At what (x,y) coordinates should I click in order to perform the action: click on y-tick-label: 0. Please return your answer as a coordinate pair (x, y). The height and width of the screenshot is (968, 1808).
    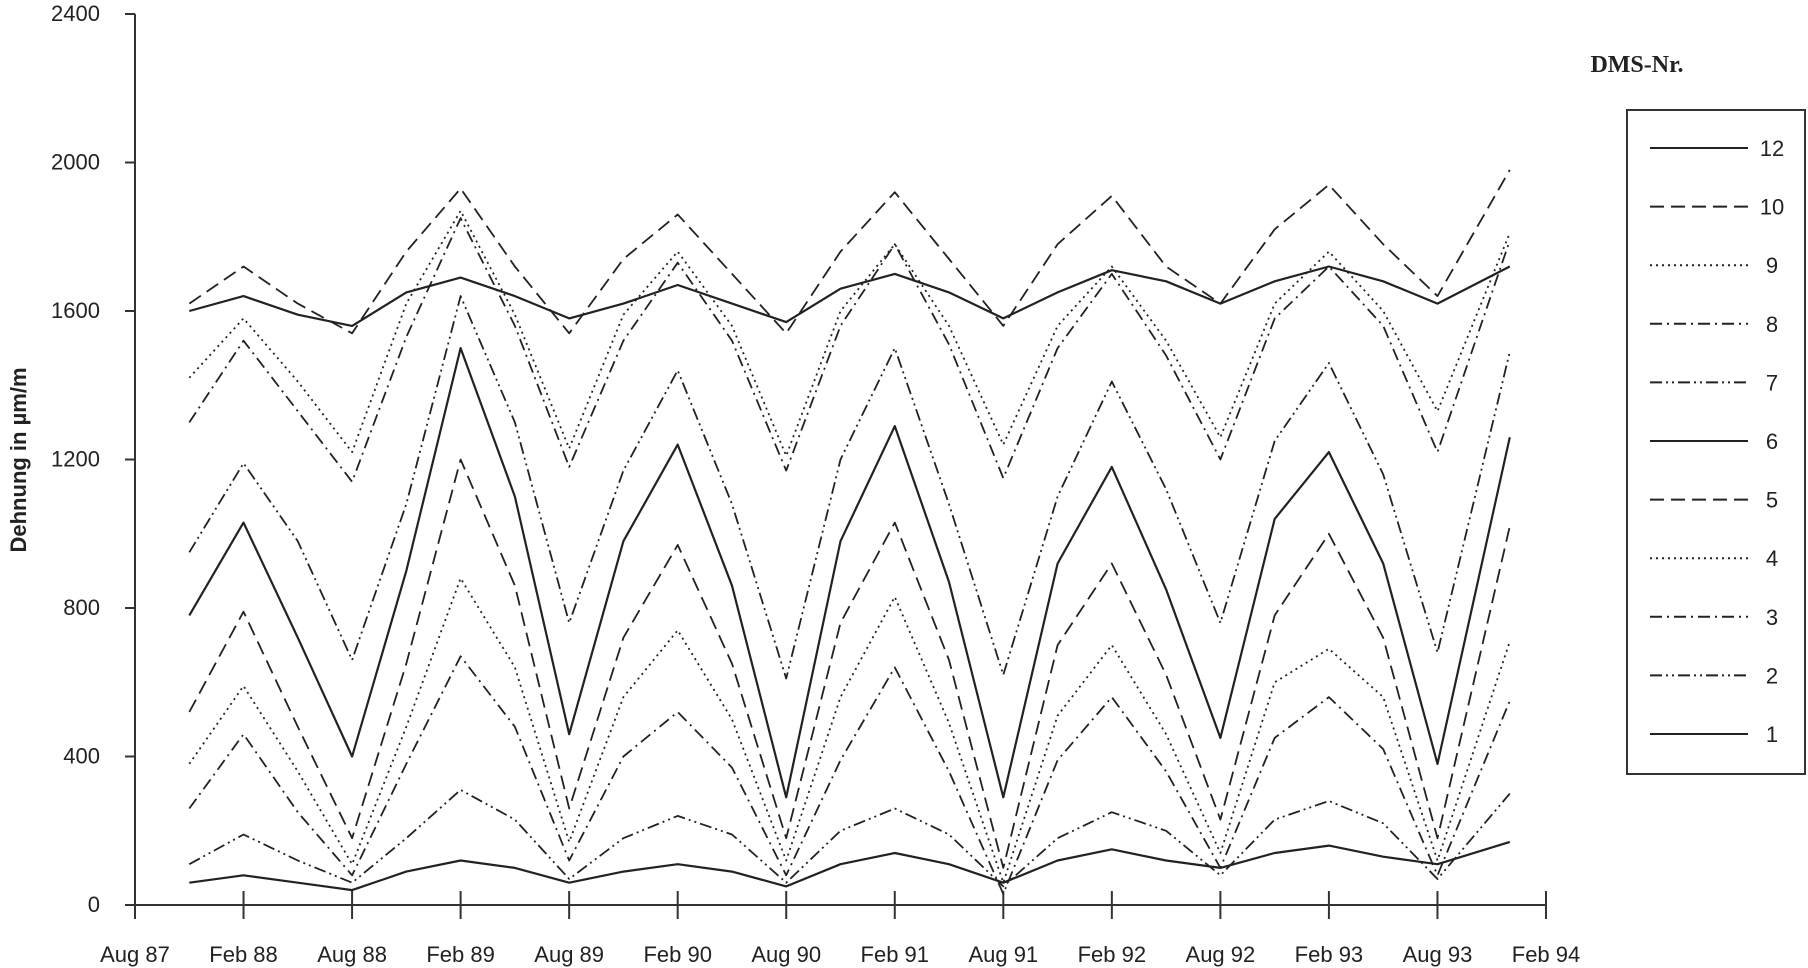
    Looking at the image, I should click on (94, 904).